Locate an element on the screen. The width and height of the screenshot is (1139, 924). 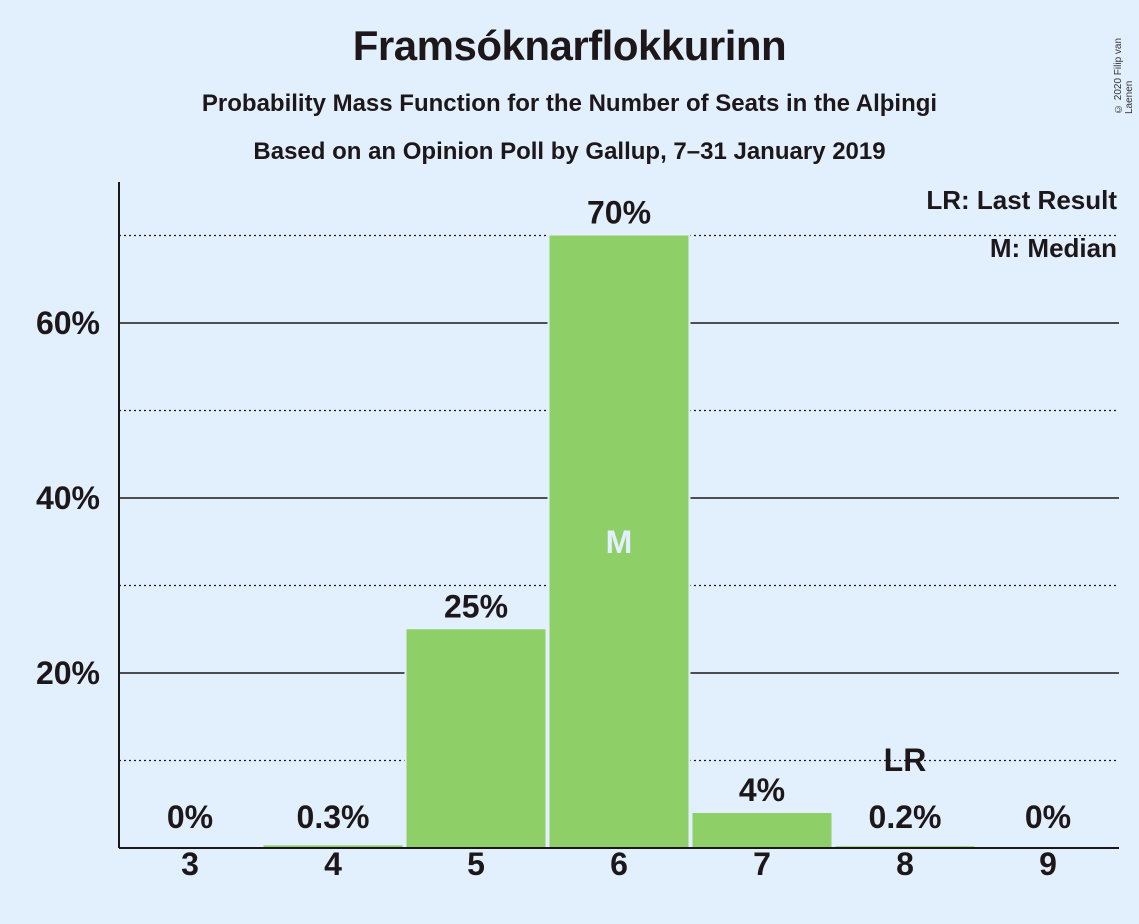
median-marker: M is located at coordinates (619, 542).